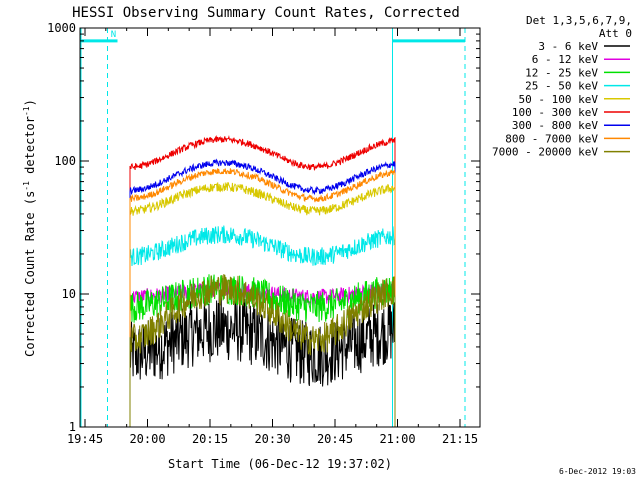  I want to click on flag-label: N, so click(113, 35).